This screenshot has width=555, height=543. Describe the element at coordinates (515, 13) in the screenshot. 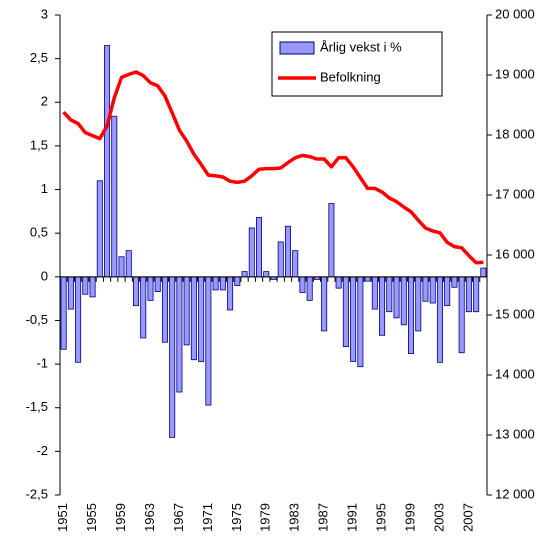

I see `y2-tick-label: 20 000` at that location.